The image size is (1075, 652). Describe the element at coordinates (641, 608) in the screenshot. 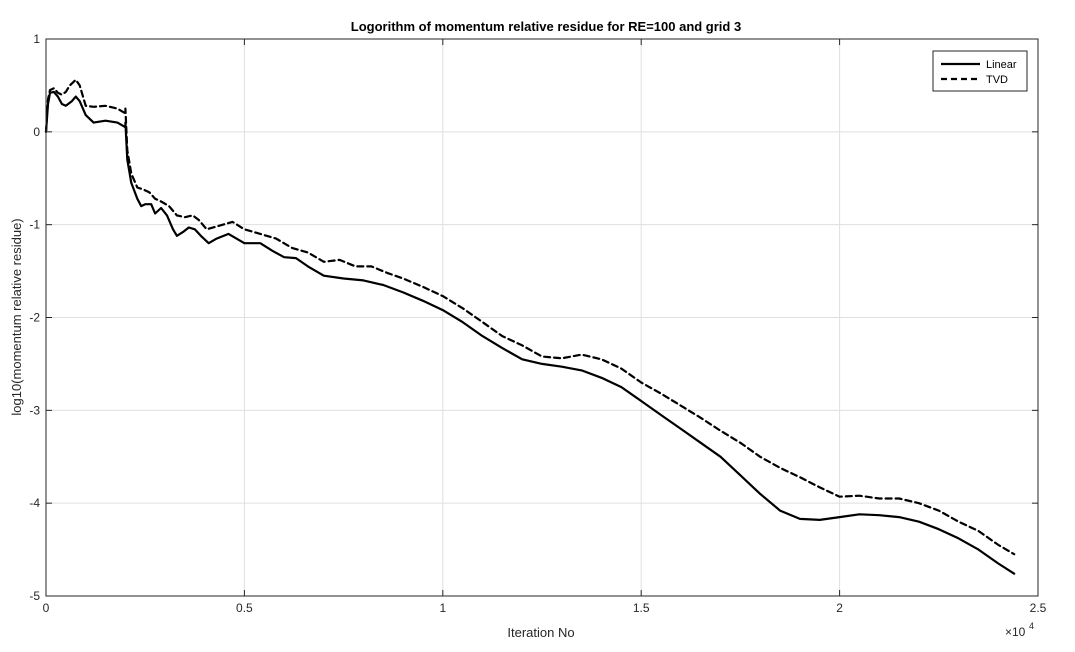

I see `x-tick-label: 1.5` at that location.